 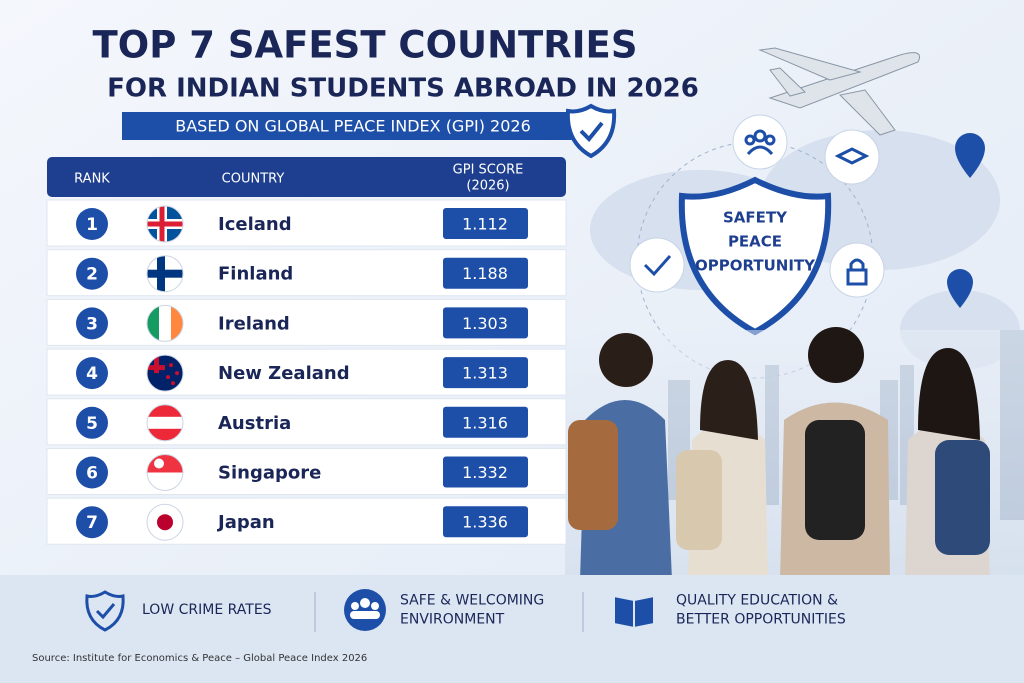 I want to click on rank: 3, so click(x=92, y=324).